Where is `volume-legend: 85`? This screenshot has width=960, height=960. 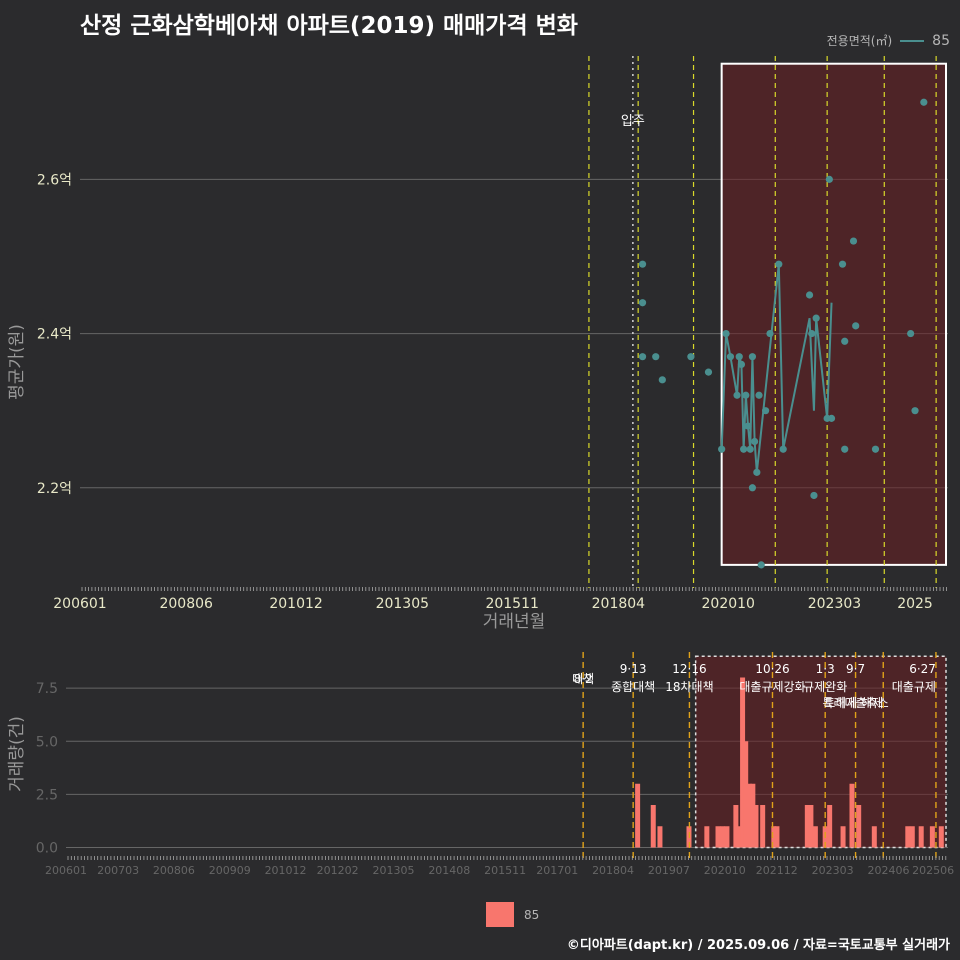 volume-legend: 85 is located at coordinates (512, 914).